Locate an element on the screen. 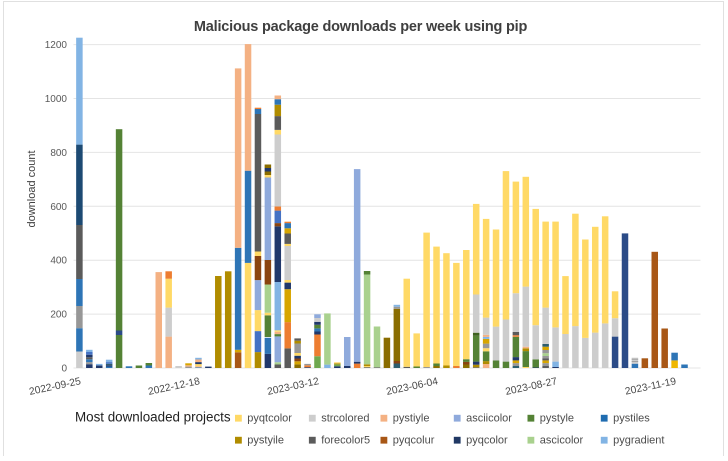 The width and height of the screenshot is (728, 461). svg-text: 200 is located at coordinates (58, 315).